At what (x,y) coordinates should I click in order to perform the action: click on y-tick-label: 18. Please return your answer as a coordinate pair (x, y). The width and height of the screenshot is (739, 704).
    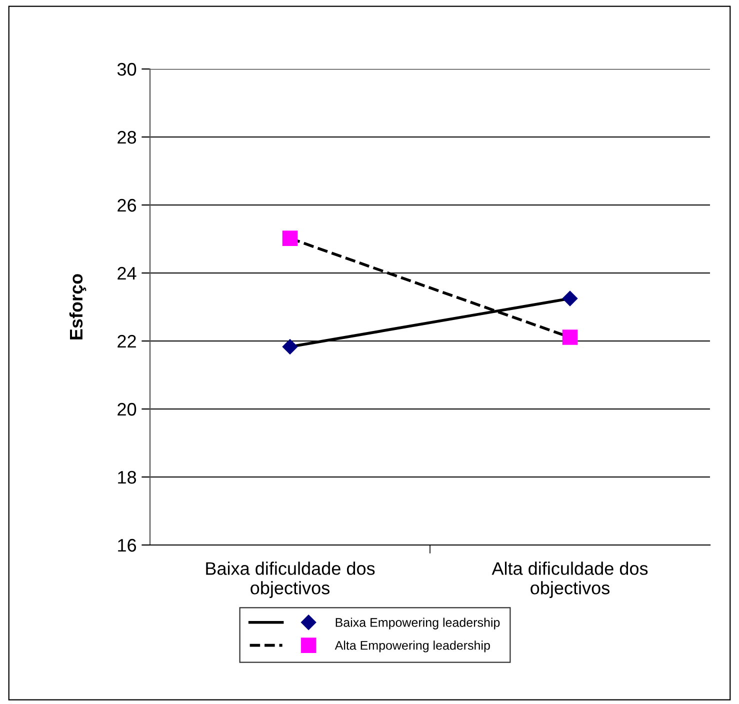
    Looking at the image, I should click on (127, 477).